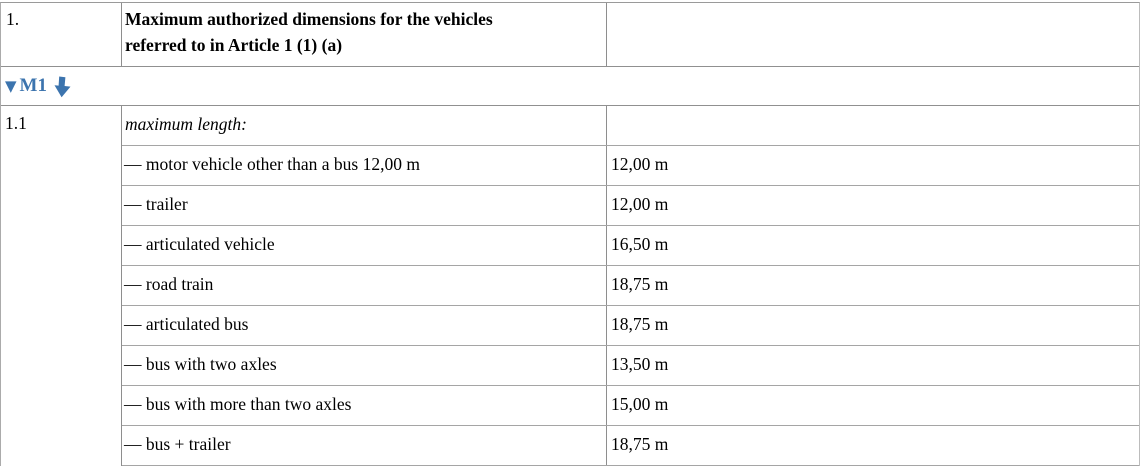  Describe the element at coordinates (364, 165) in the screenshot. I see `row-label: — motor vehicle other than a bus 12,00 m` at that location.